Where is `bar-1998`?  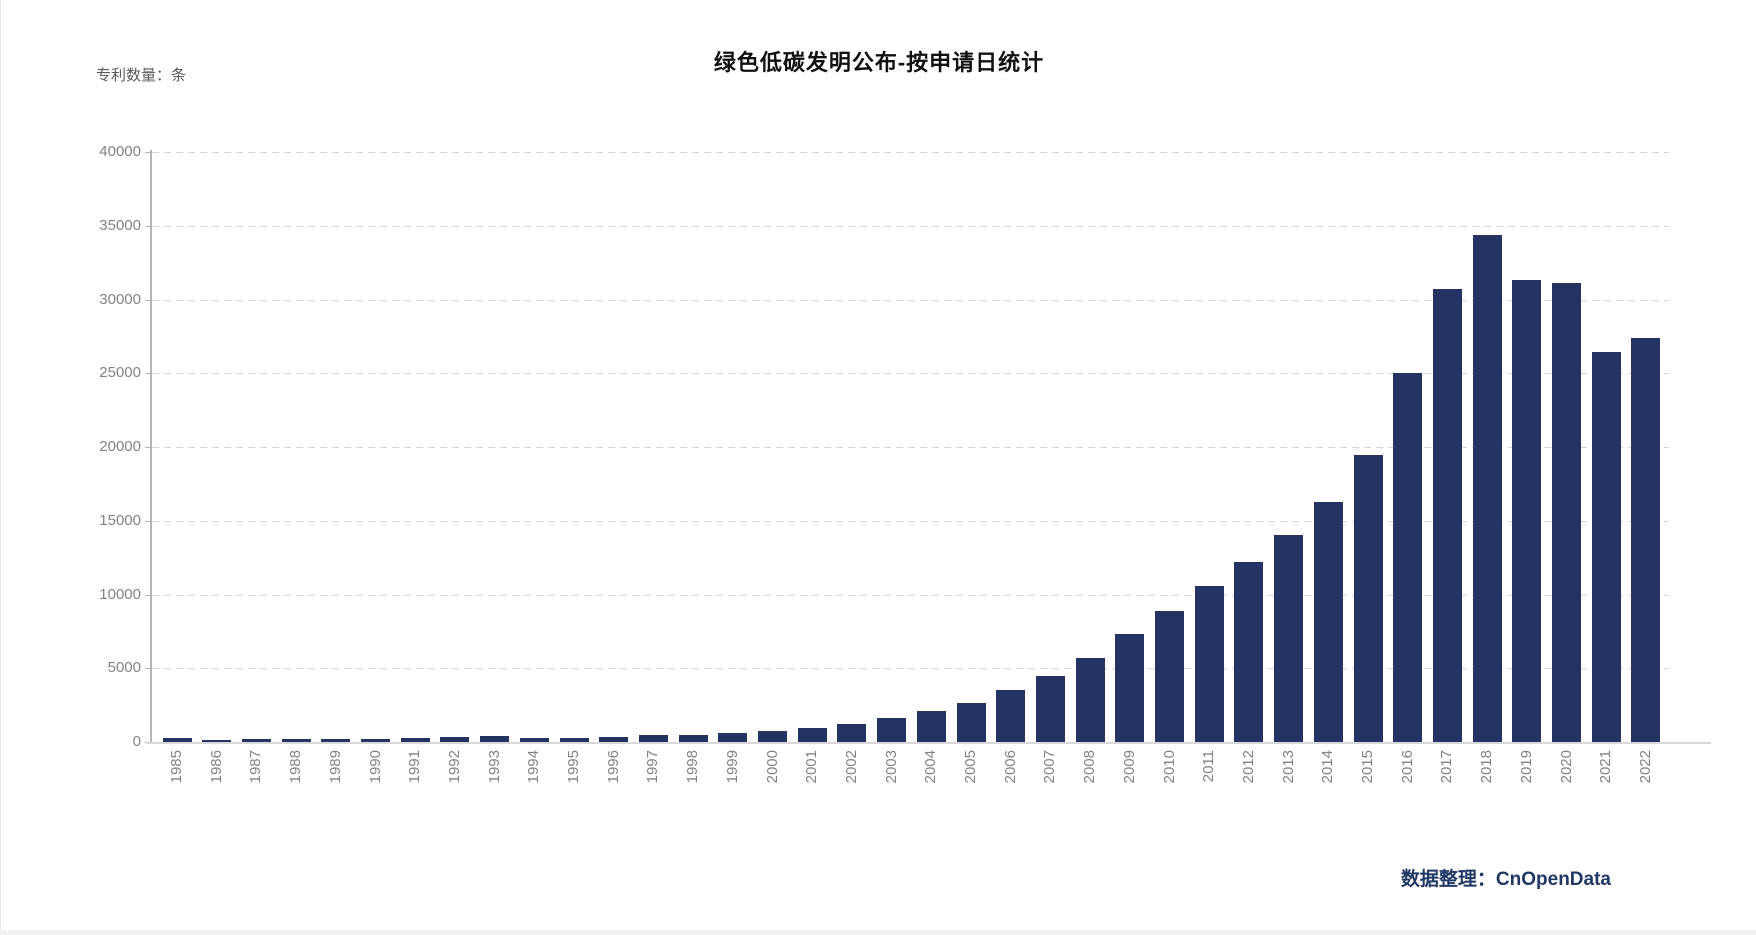
bar-1998 is located at coordinates (693, 738).